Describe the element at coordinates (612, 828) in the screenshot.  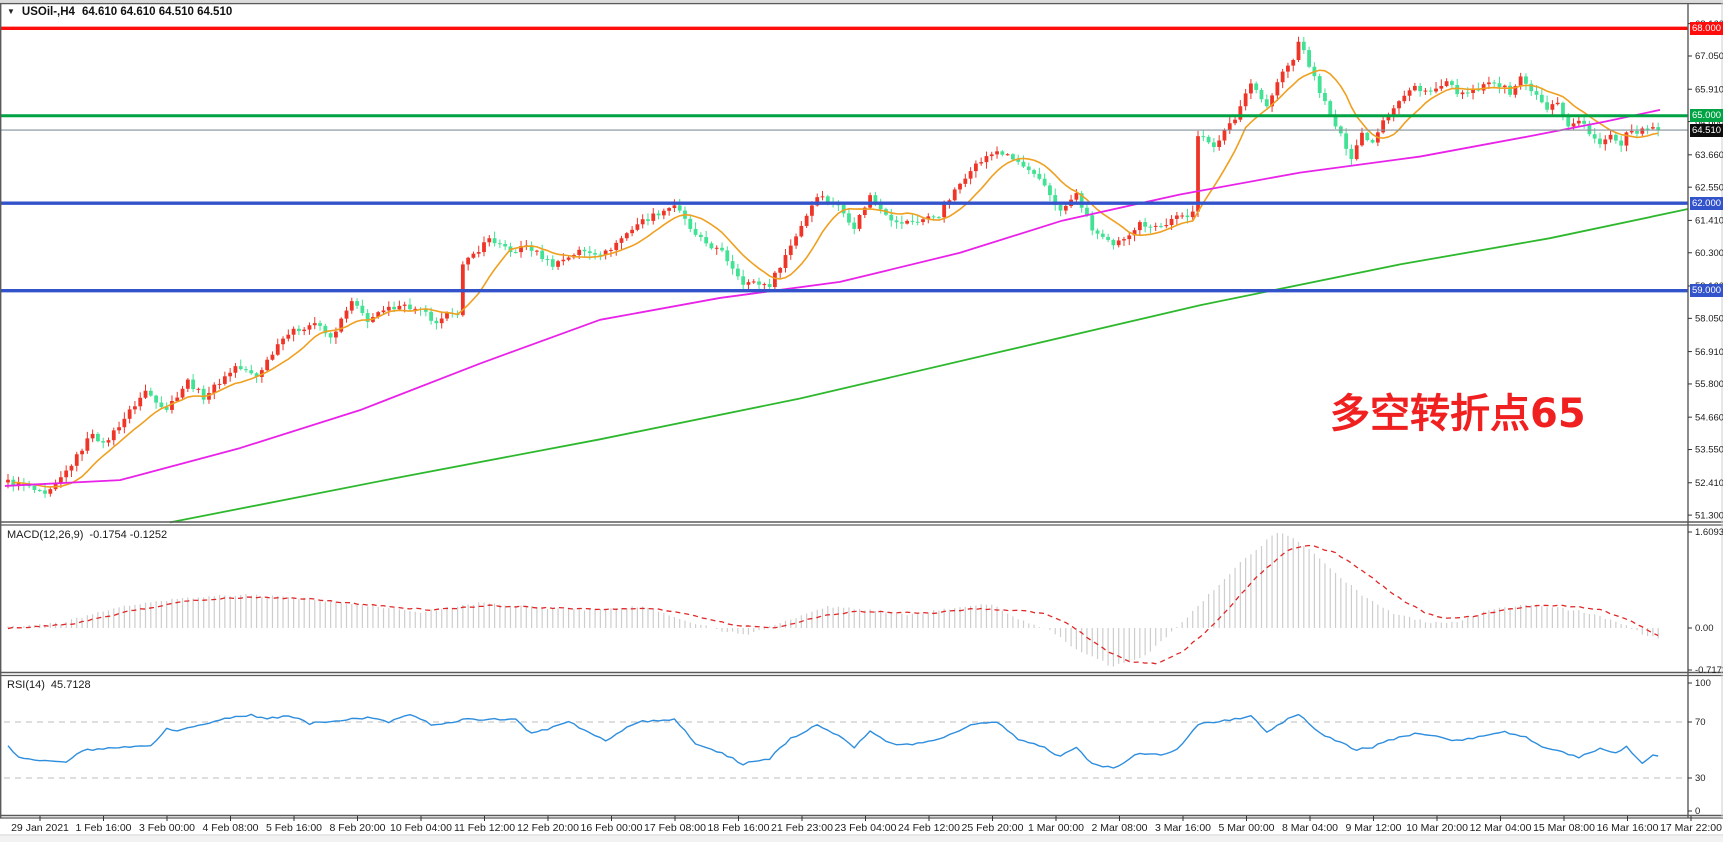
I see `svg-text: 16 Feb 00:00` at that location.